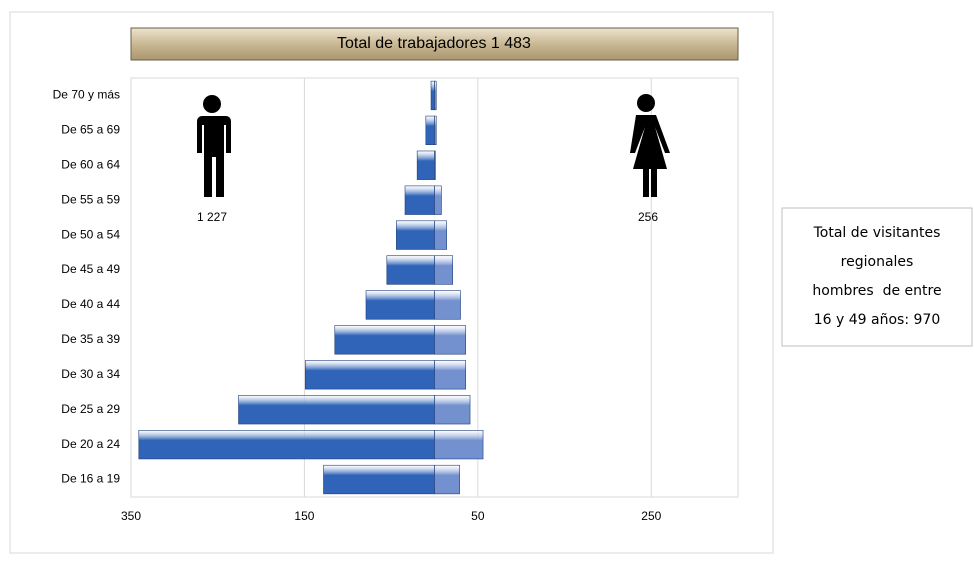  Describe the element at coordinates (304, 516) in the screenshot. I see `x-tick-label: 150` at that location.